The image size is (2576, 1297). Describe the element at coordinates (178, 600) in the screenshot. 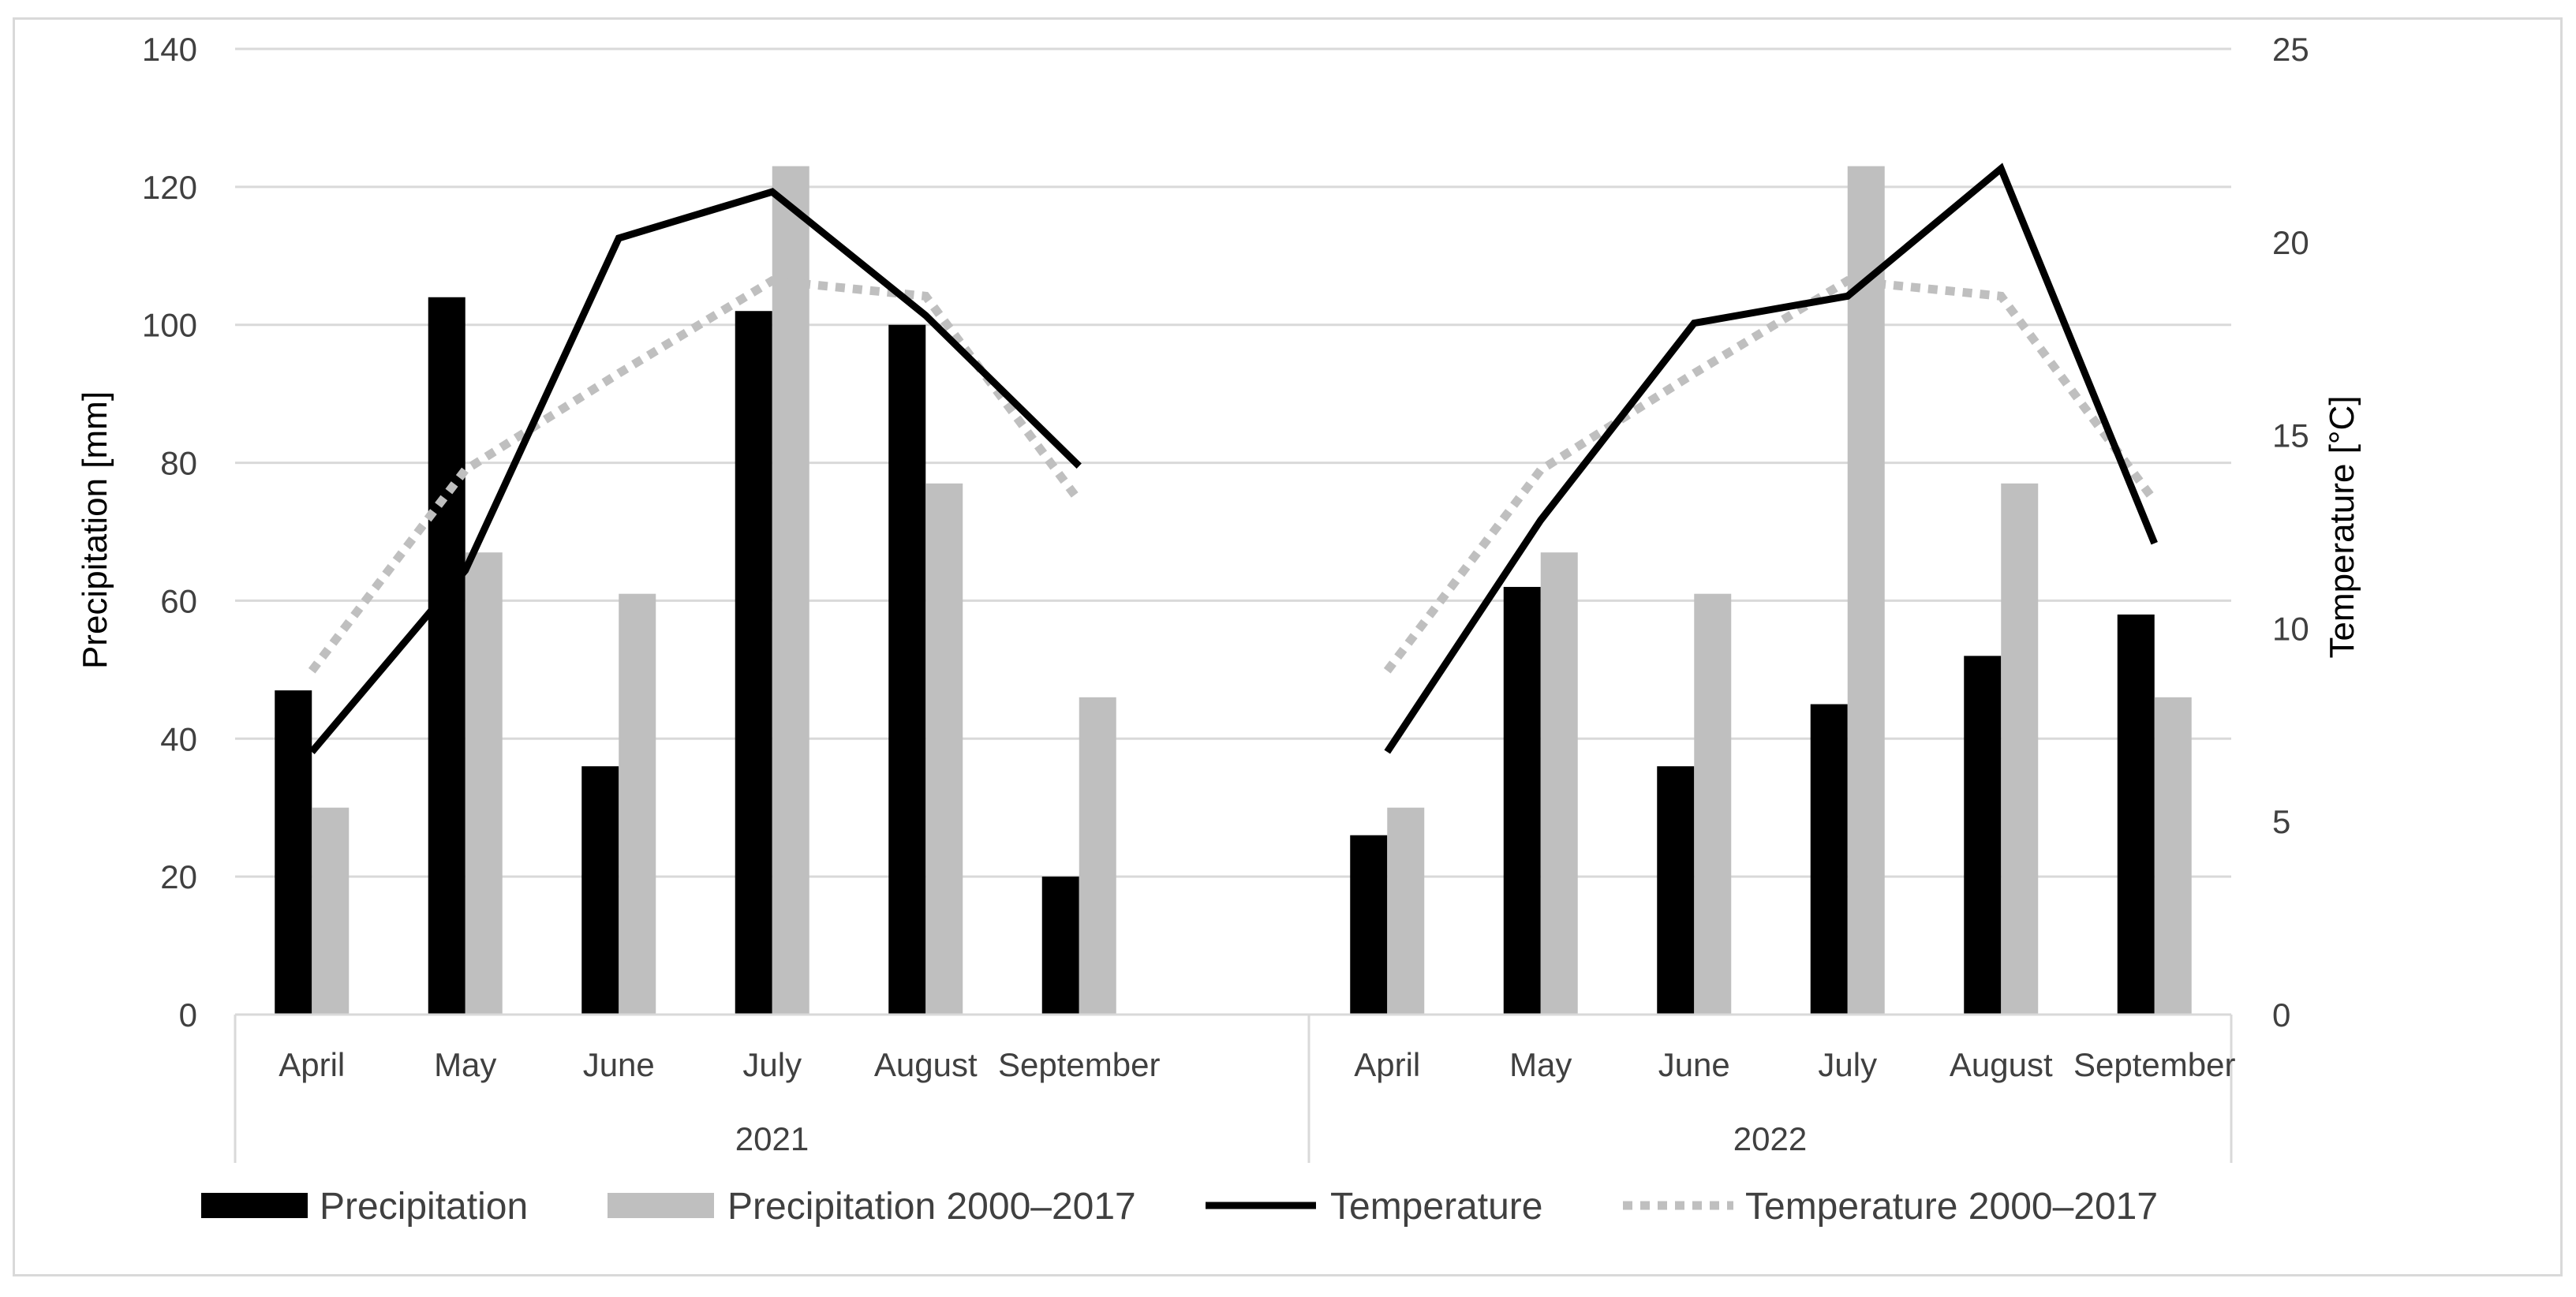

I see `y-tick-label: 60` at that location.